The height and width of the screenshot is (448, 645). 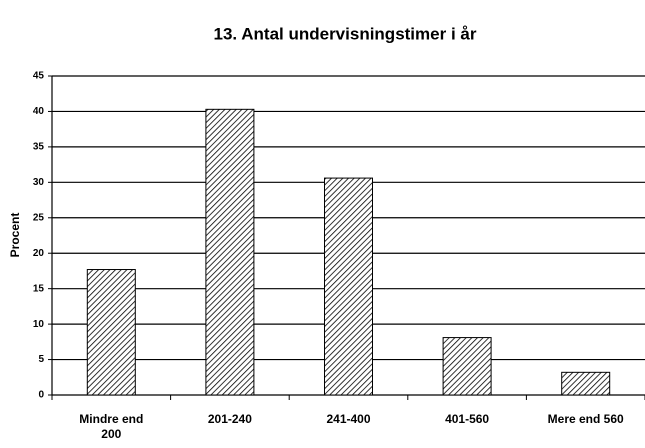 What do you see at coordinates (41, 359) in the screenshot?
I see `y-tick-label: 5` at bounding box center [41, 359].